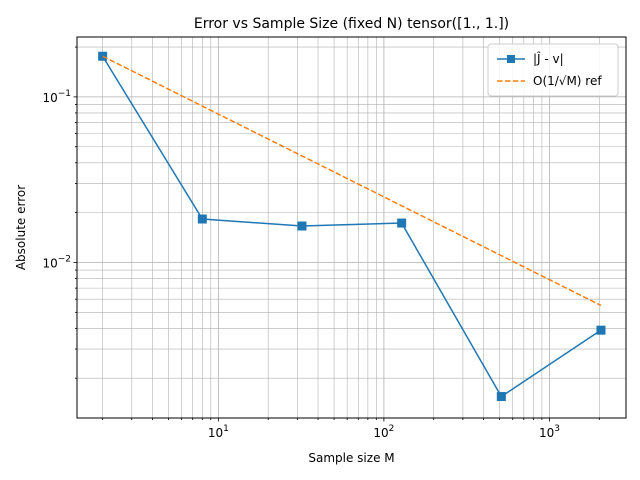  What do you see at coordinates (218, 432) in the screenshot?
I see `x-tick-label: 10¹` at bounding box center [218, 432].